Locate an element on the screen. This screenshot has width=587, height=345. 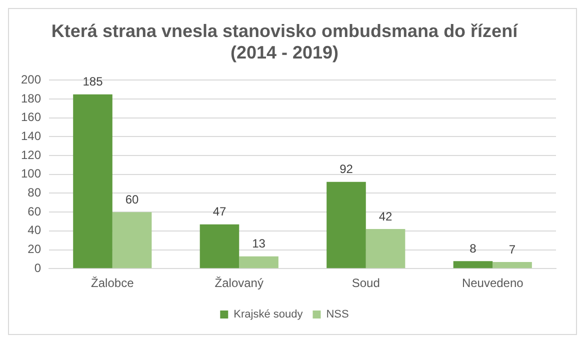
y-tick-label: 100 is located at coordinates (31, 173).